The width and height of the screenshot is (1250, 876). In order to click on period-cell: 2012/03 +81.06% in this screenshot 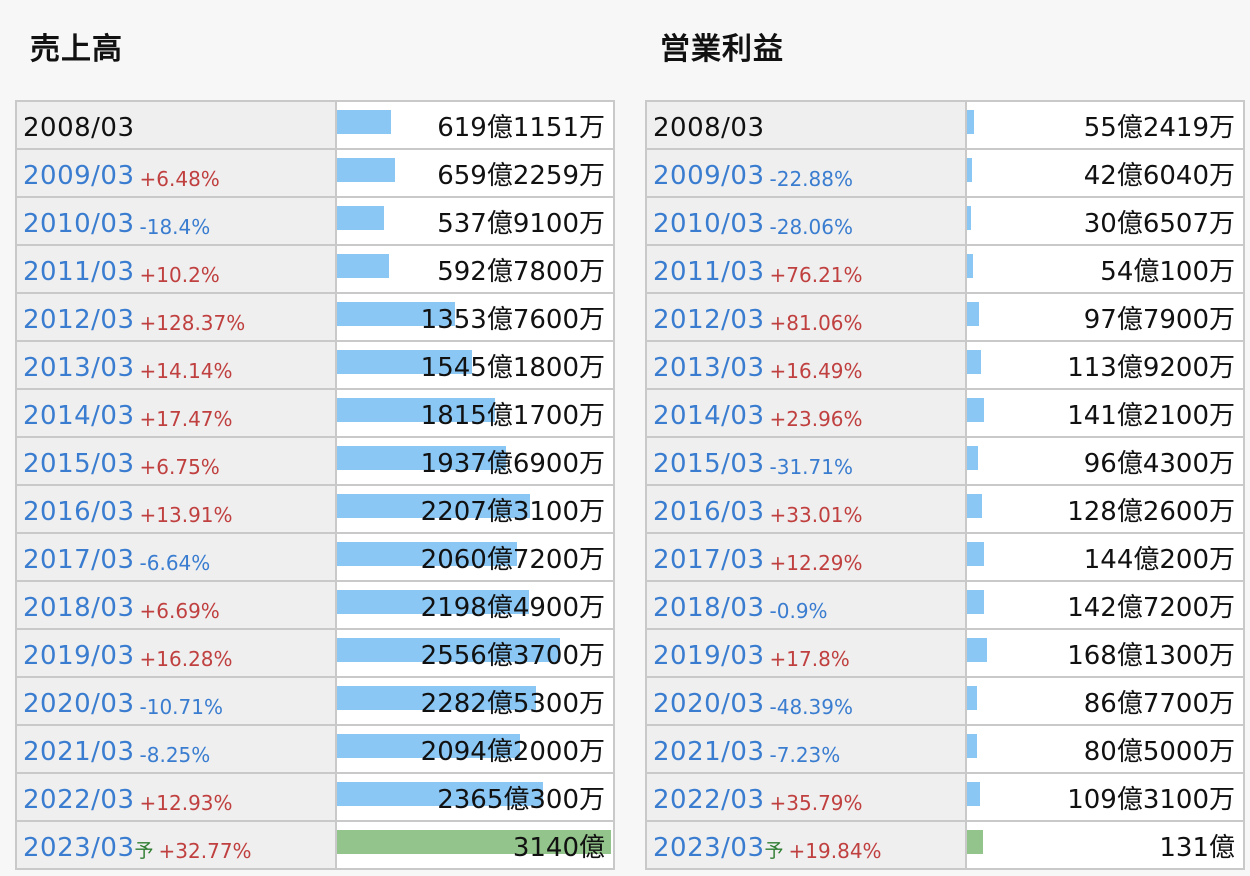, I will do `click(807, 317)`.